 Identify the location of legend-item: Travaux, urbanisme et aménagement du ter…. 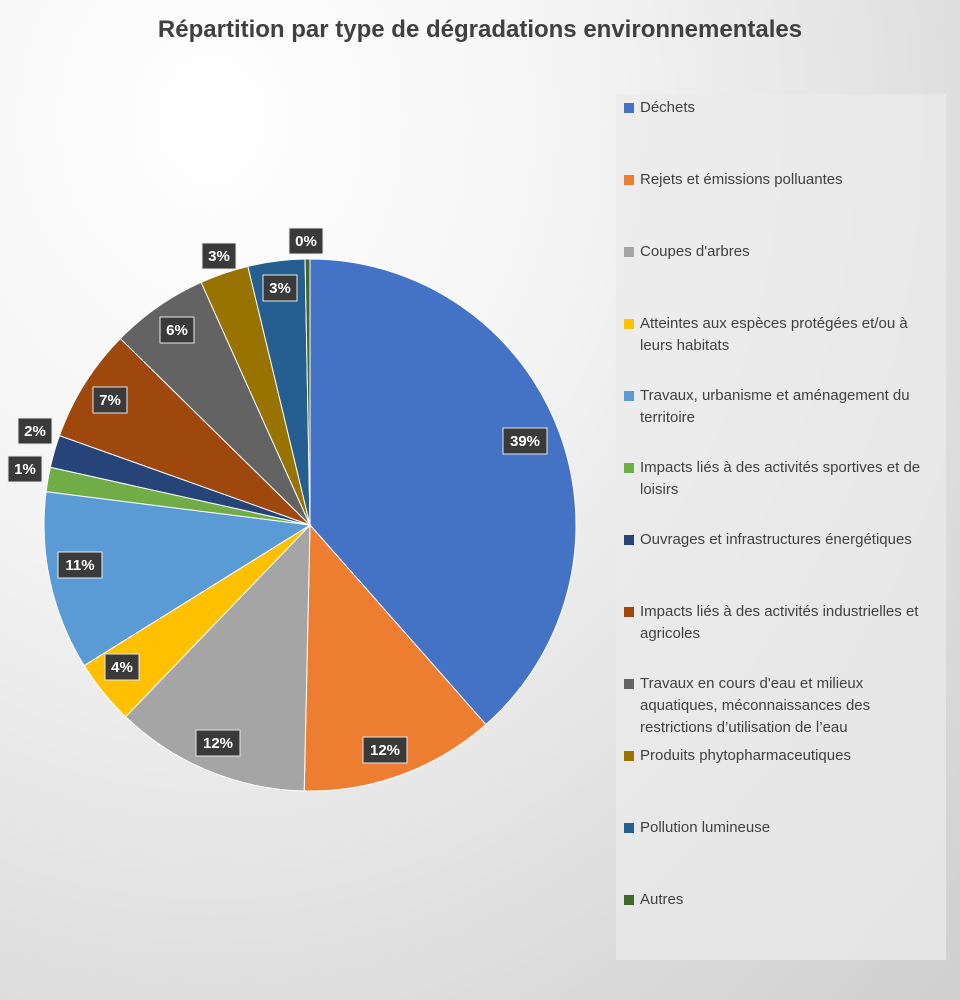
(782, 407).